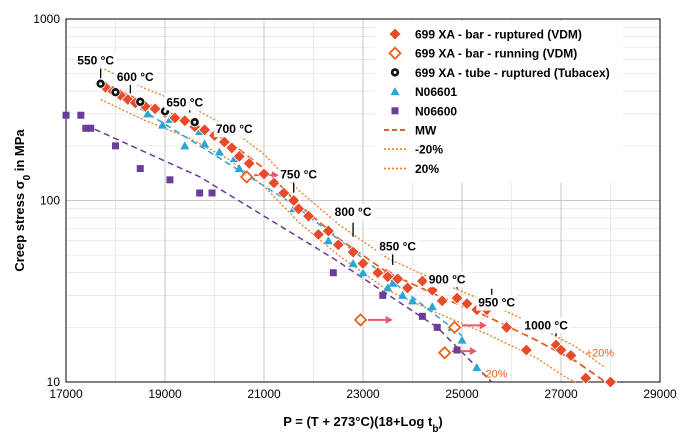 Image resolution: width=692 pixels, height=434 pixels. I want to click on x-axis-title-end: ), so click(440, 421).